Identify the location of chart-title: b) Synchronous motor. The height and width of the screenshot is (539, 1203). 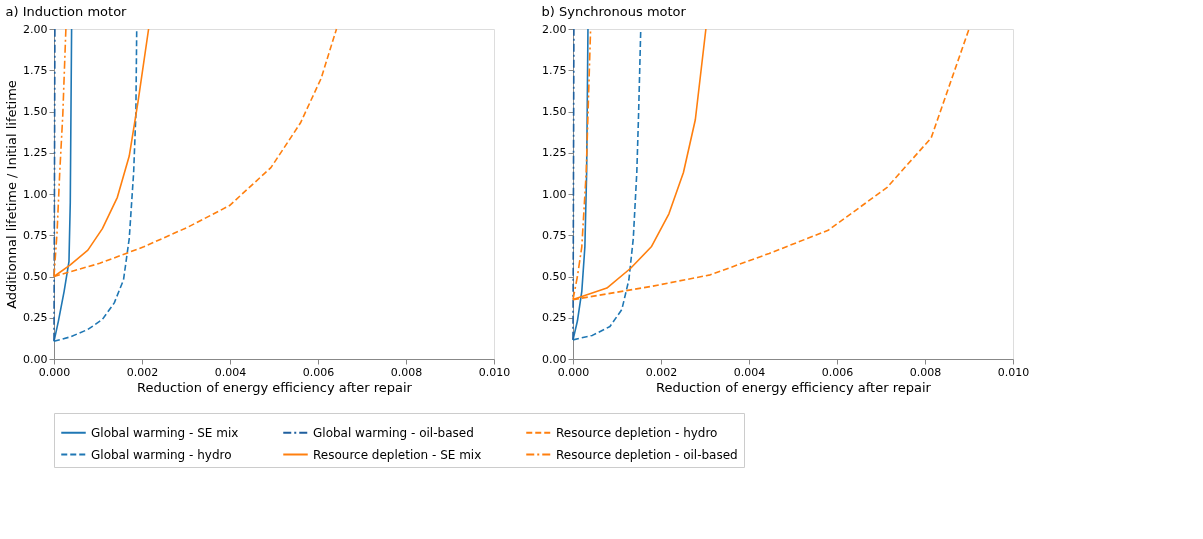
(614, 11).